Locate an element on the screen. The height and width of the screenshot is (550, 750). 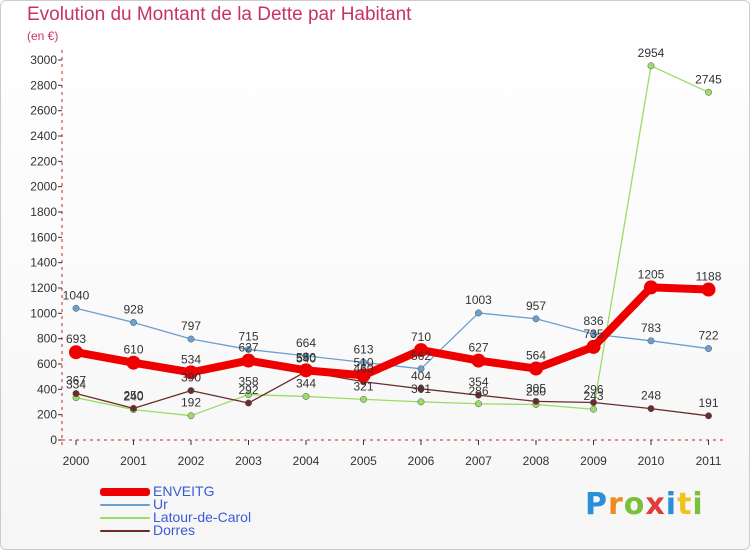
data-label: 534 is located at coordinates (191, 359).